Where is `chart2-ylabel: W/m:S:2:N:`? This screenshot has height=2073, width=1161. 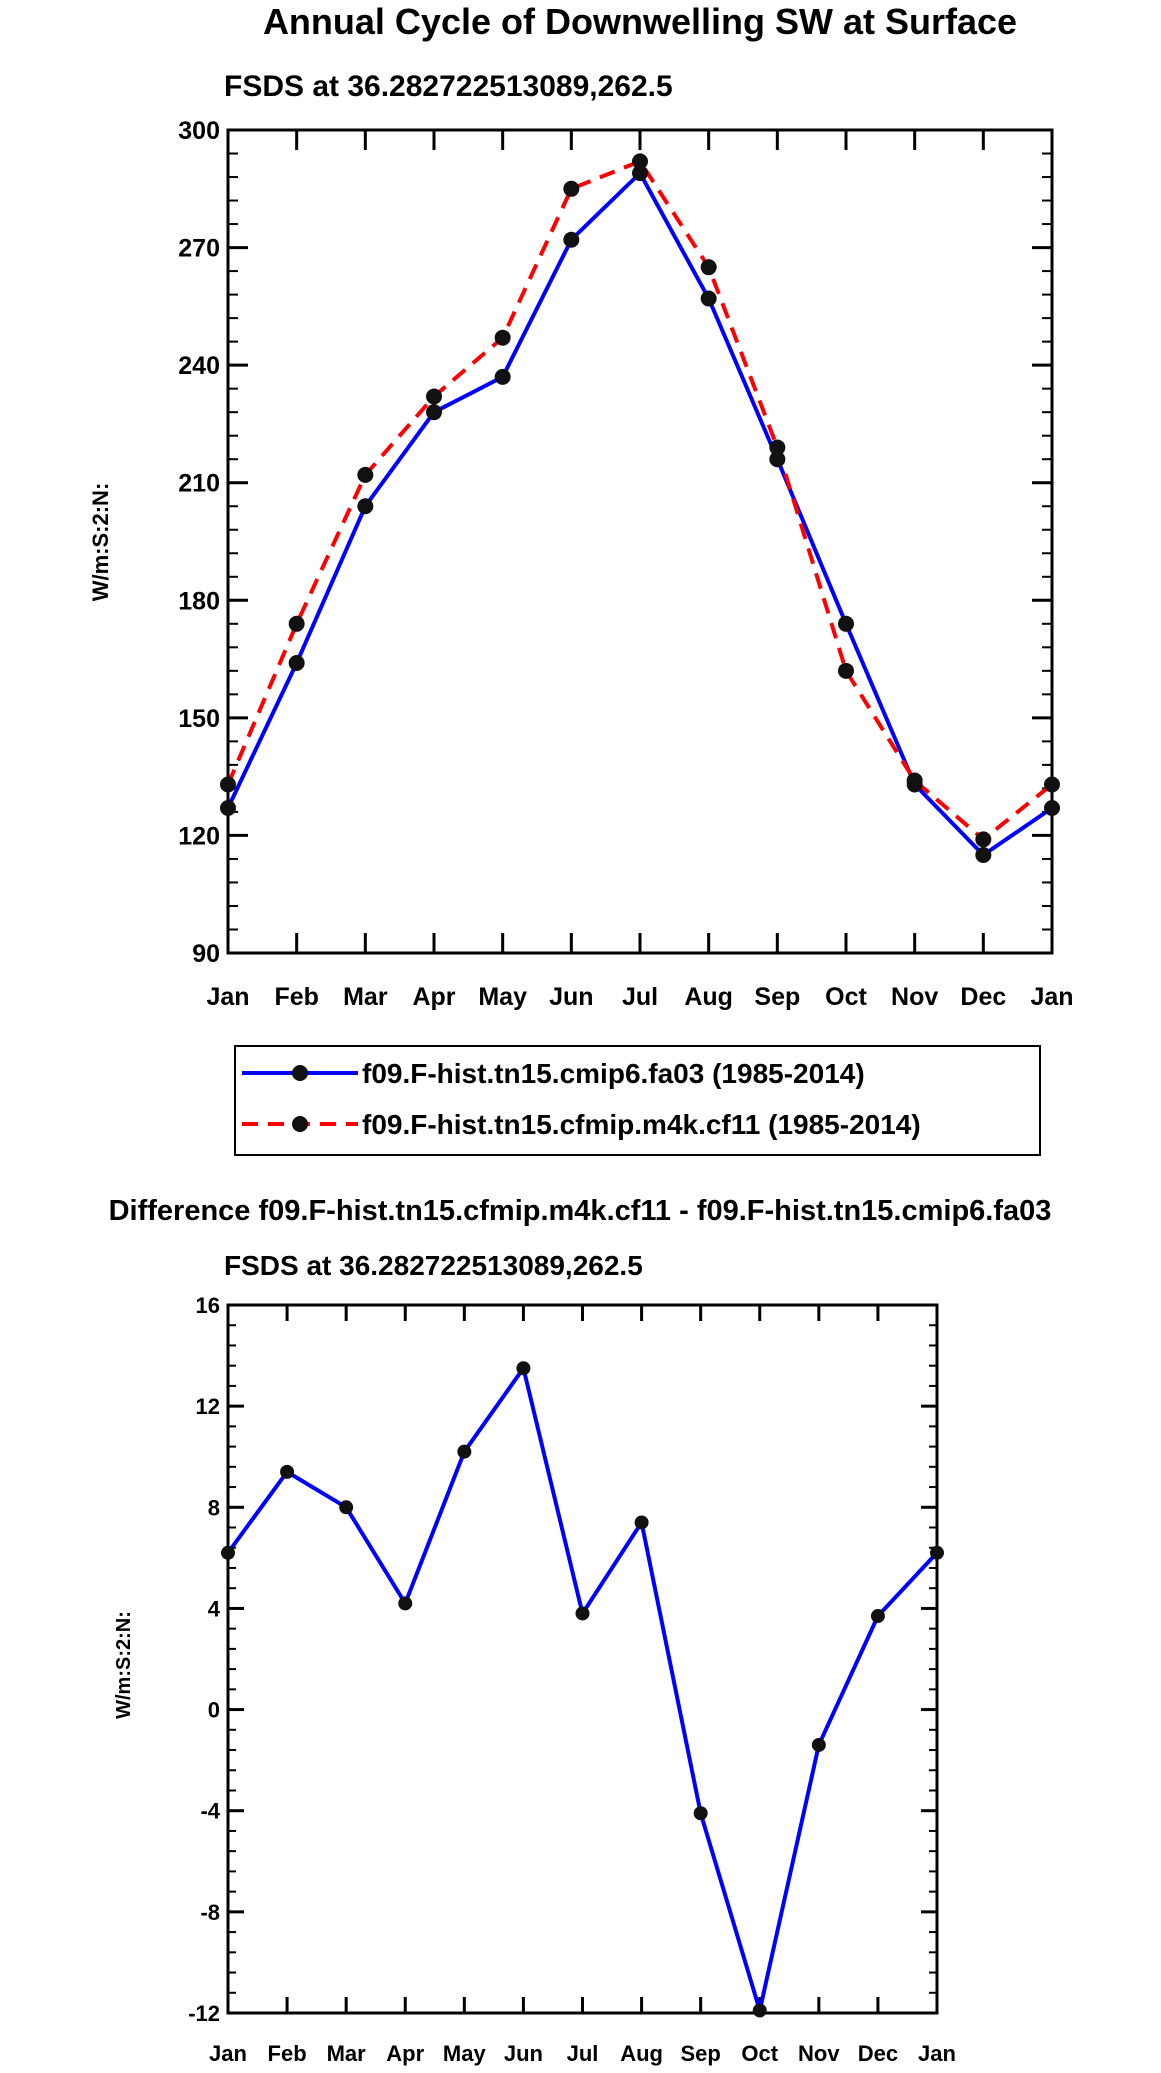
chart2-ylabel: W/m:S:2:N: is located at coordinates (124, 1665).